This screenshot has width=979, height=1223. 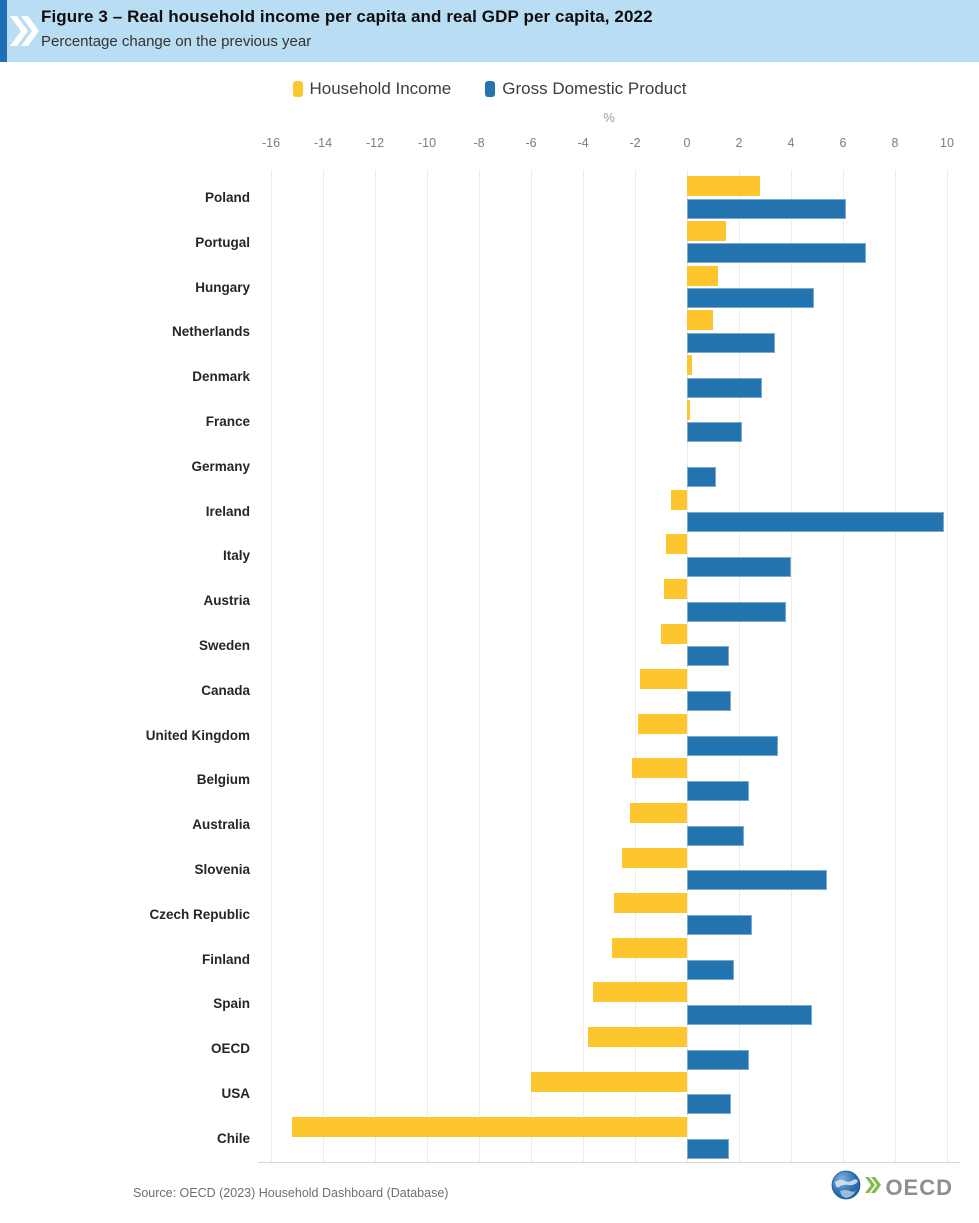 I want to click on country-row: Italy, so click(x=489, y=556).